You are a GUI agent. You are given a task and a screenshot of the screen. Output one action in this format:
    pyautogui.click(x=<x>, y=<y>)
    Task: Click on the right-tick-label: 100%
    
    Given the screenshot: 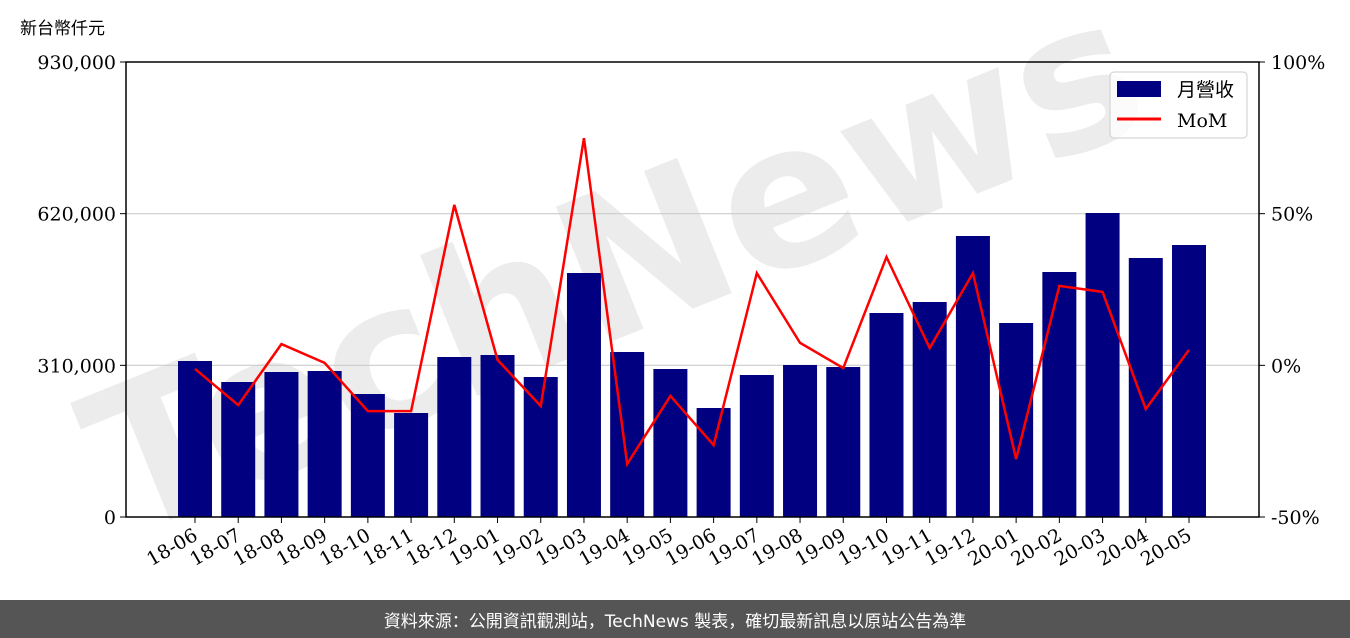 What is the action you would take?
    pyautogui.click(x=1298, y=63)
    